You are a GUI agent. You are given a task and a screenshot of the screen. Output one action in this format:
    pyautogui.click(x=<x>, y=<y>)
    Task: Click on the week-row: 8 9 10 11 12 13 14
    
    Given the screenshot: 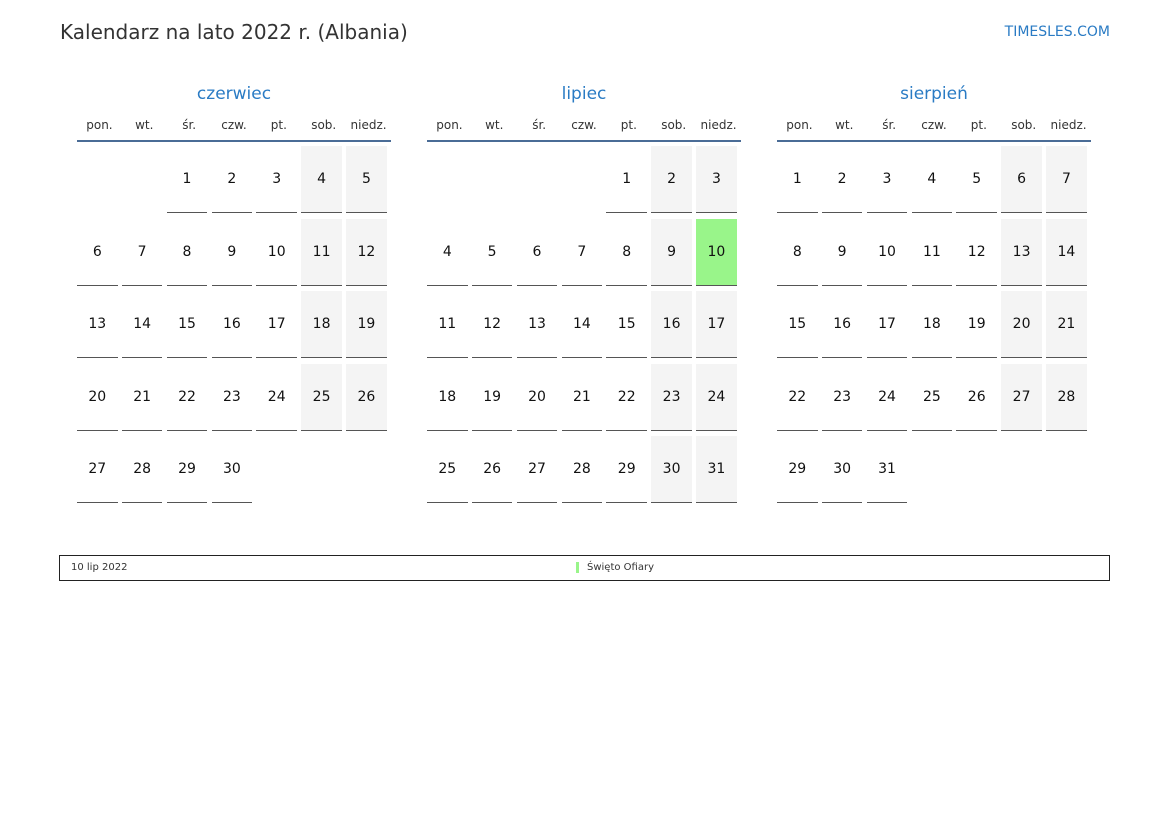 What is the action you would take?
    pyautogui.click(x=934, y=255)
    